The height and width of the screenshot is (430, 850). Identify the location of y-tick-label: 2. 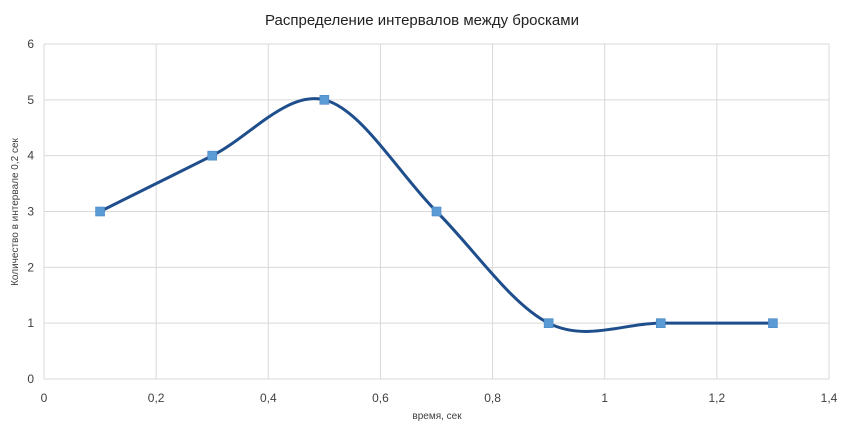
(30, 267).